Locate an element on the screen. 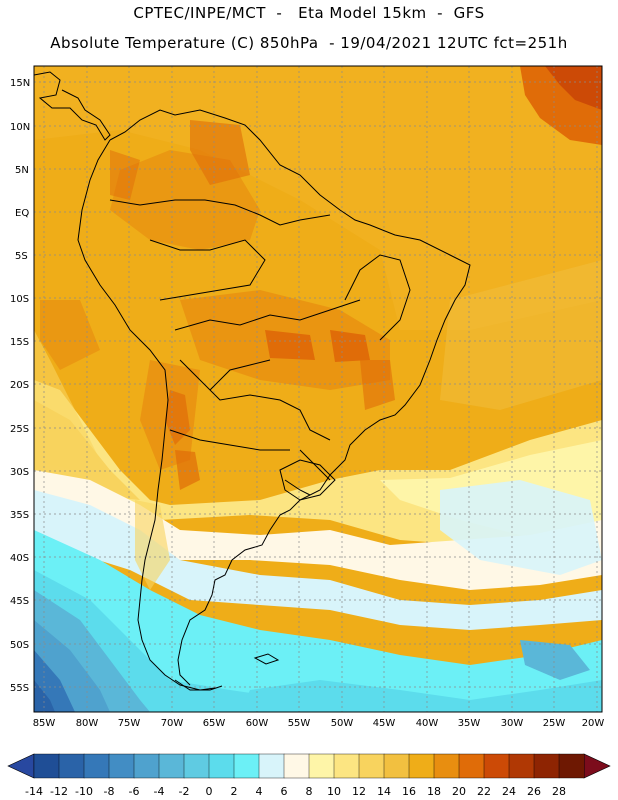 The image size is (618, 800). lat-label: 5S is located at coordinates (21, 256).